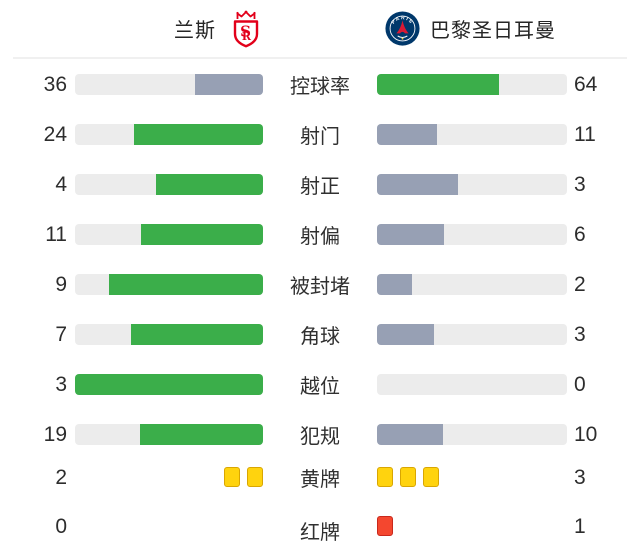 This screenshot has width=640, height=545. What do you see at coordinates (169, 84) in the screenshot?
I see `home-possession-bar` at bounding box center [169, 84].